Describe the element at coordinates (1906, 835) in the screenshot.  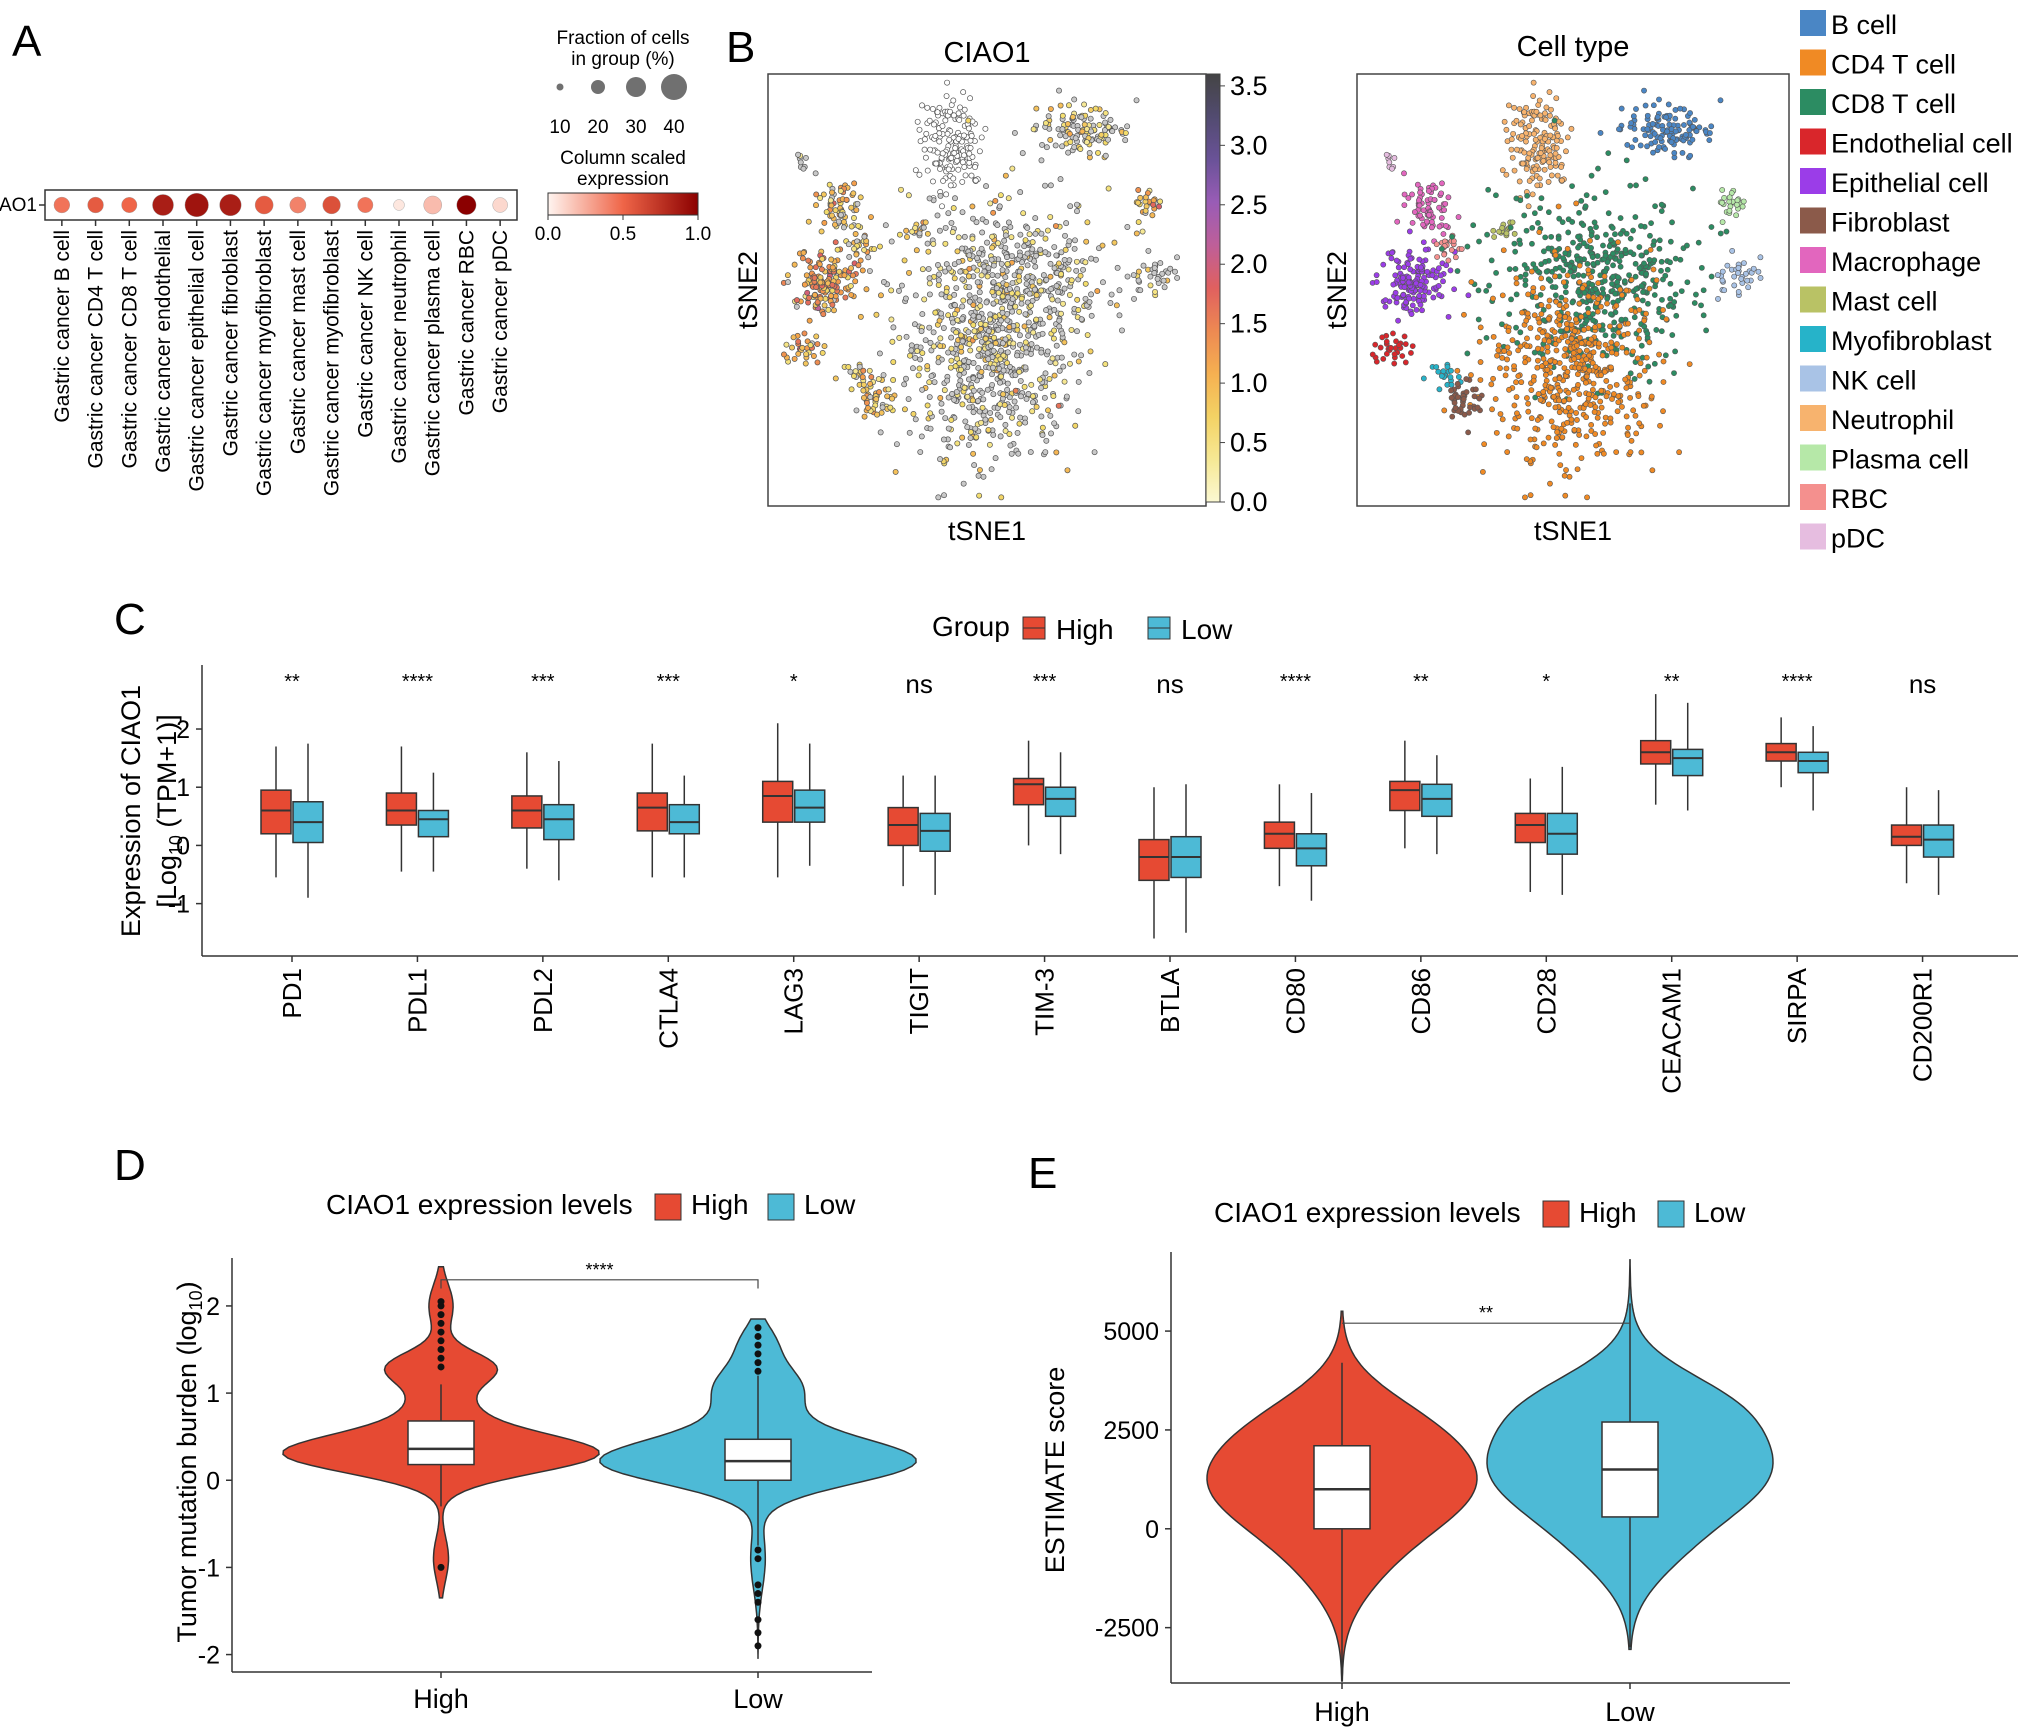
I see `c-box` at that location.